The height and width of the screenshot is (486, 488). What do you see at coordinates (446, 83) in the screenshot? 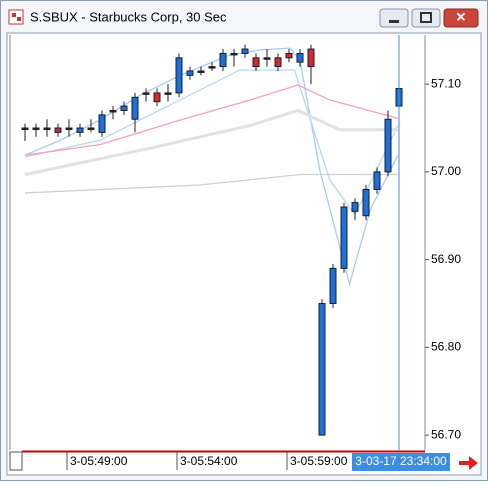
I see `y-tick-label: 57.10` at bounding box center [446, 83].